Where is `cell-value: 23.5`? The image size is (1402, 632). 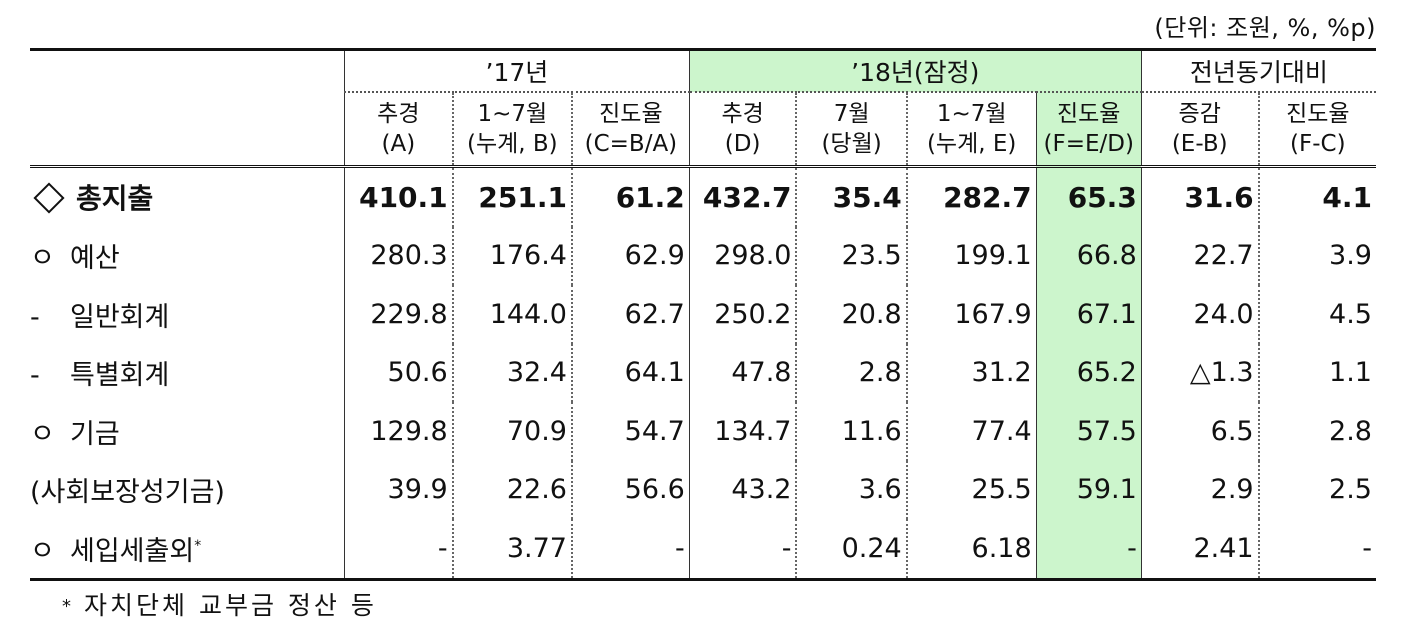 cell-value: 23.5 is located at coordinates (851, 255).